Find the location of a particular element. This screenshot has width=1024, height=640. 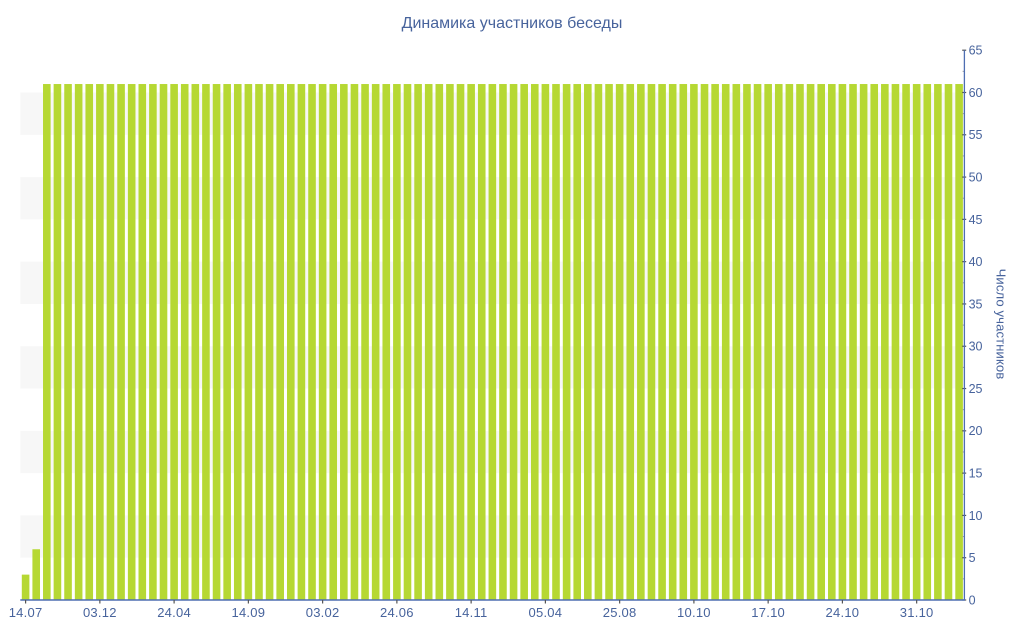

svg-text: 60 is located at coordinates (976, 93).